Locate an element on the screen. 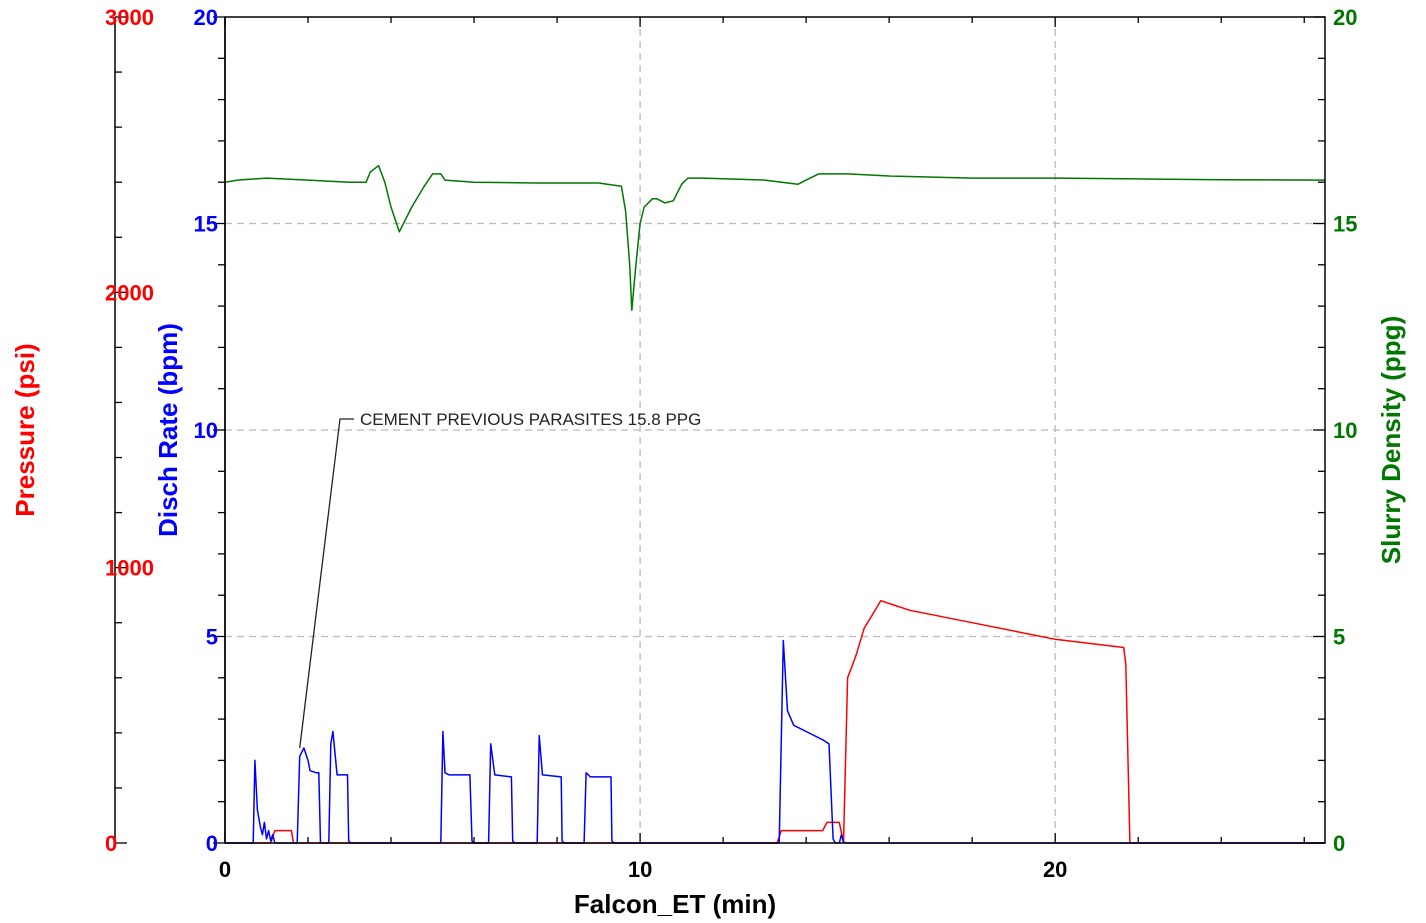  x-tick-label: 20 is located at coordinates (1055, 869).